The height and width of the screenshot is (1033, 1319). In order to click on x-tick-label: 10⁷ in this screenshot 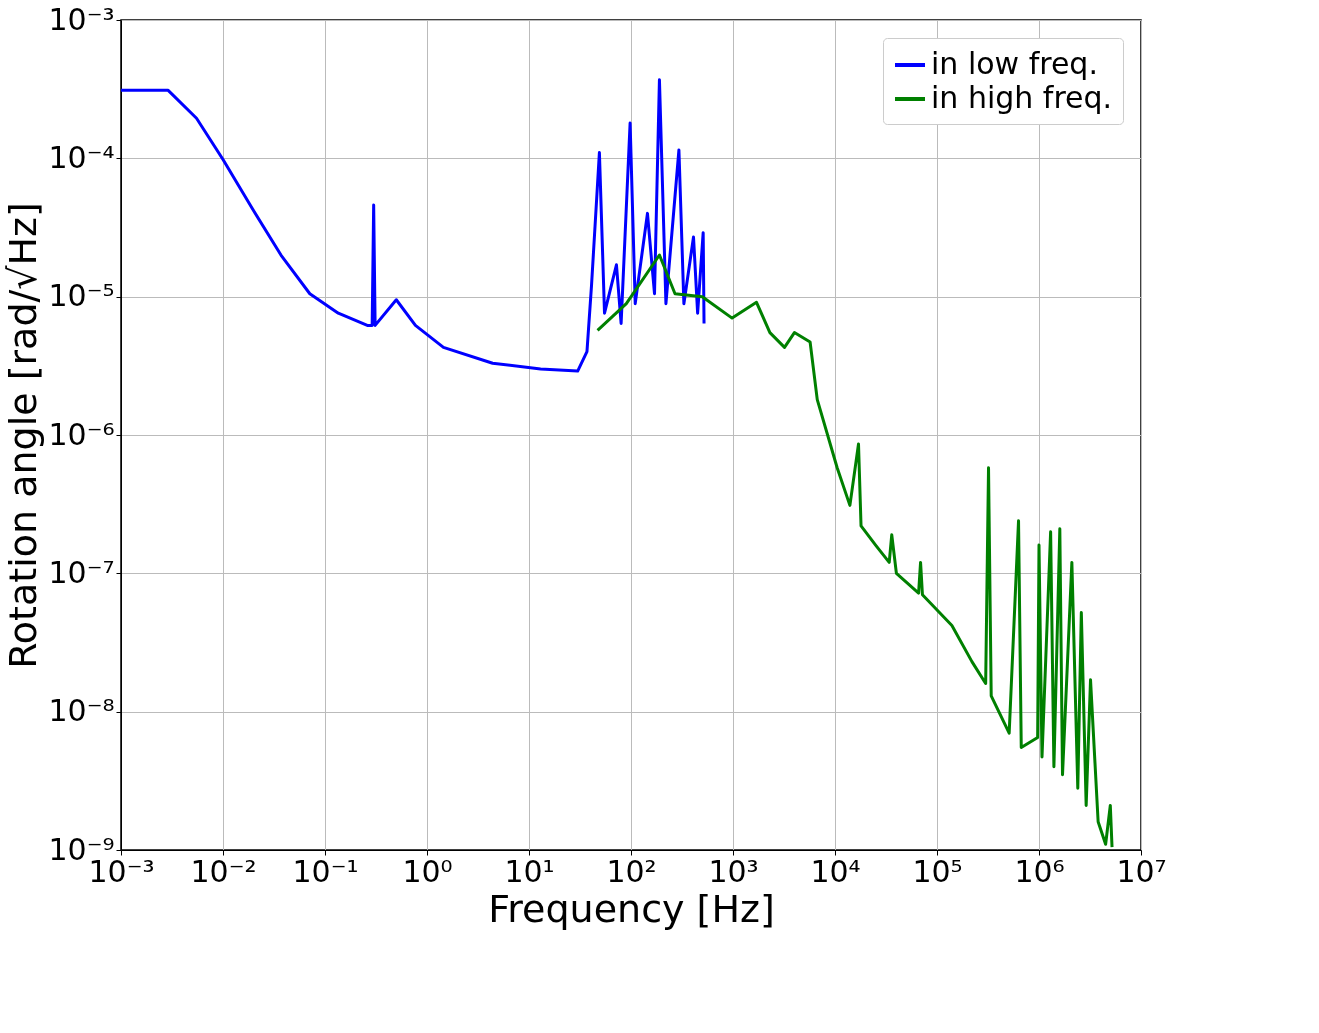, I will do `click(1141, 871)`.